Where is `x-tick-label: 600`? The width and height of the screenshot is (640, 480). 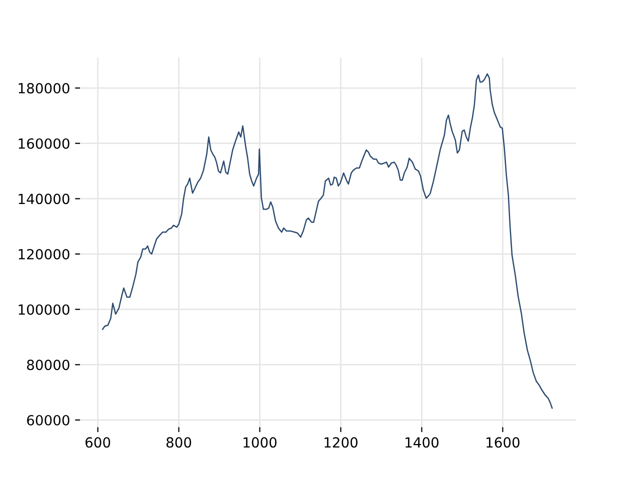
x-tick-label: 600 is located at coordinates (98, 442).